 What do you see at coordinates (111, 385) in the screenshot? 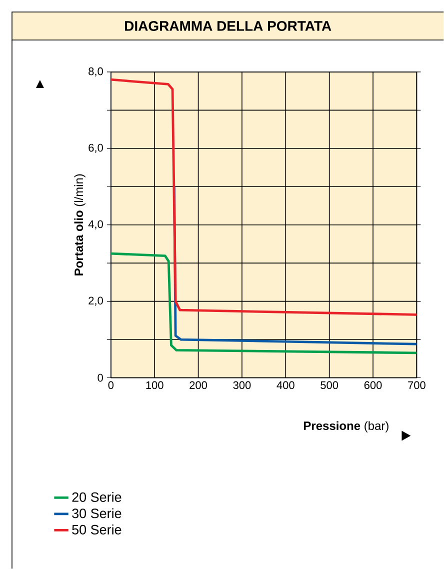
I see `x-tick-label: 0` at bounding box center [111, 385].